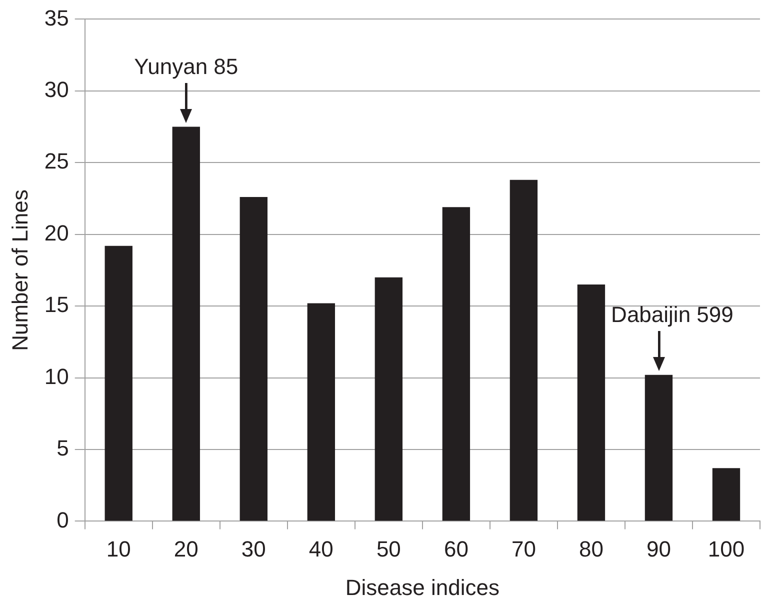 The width and height of the screenshot is (768, 610). What do you see at coordinates (388, 549) in the screenshot?
I see `x-tick-label: 50` at bounding box center [388, 549].